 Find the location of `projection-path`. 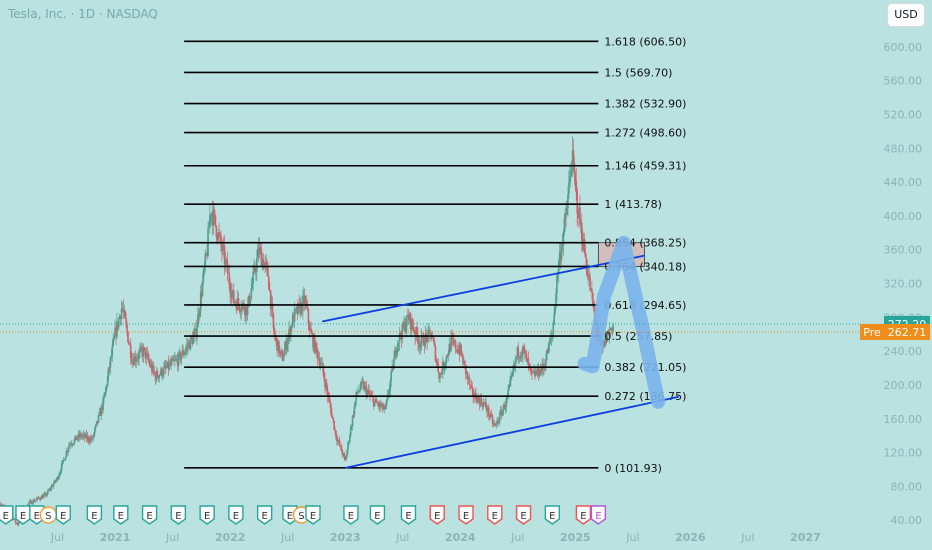

projection-path is located at coordinates (621, 322).